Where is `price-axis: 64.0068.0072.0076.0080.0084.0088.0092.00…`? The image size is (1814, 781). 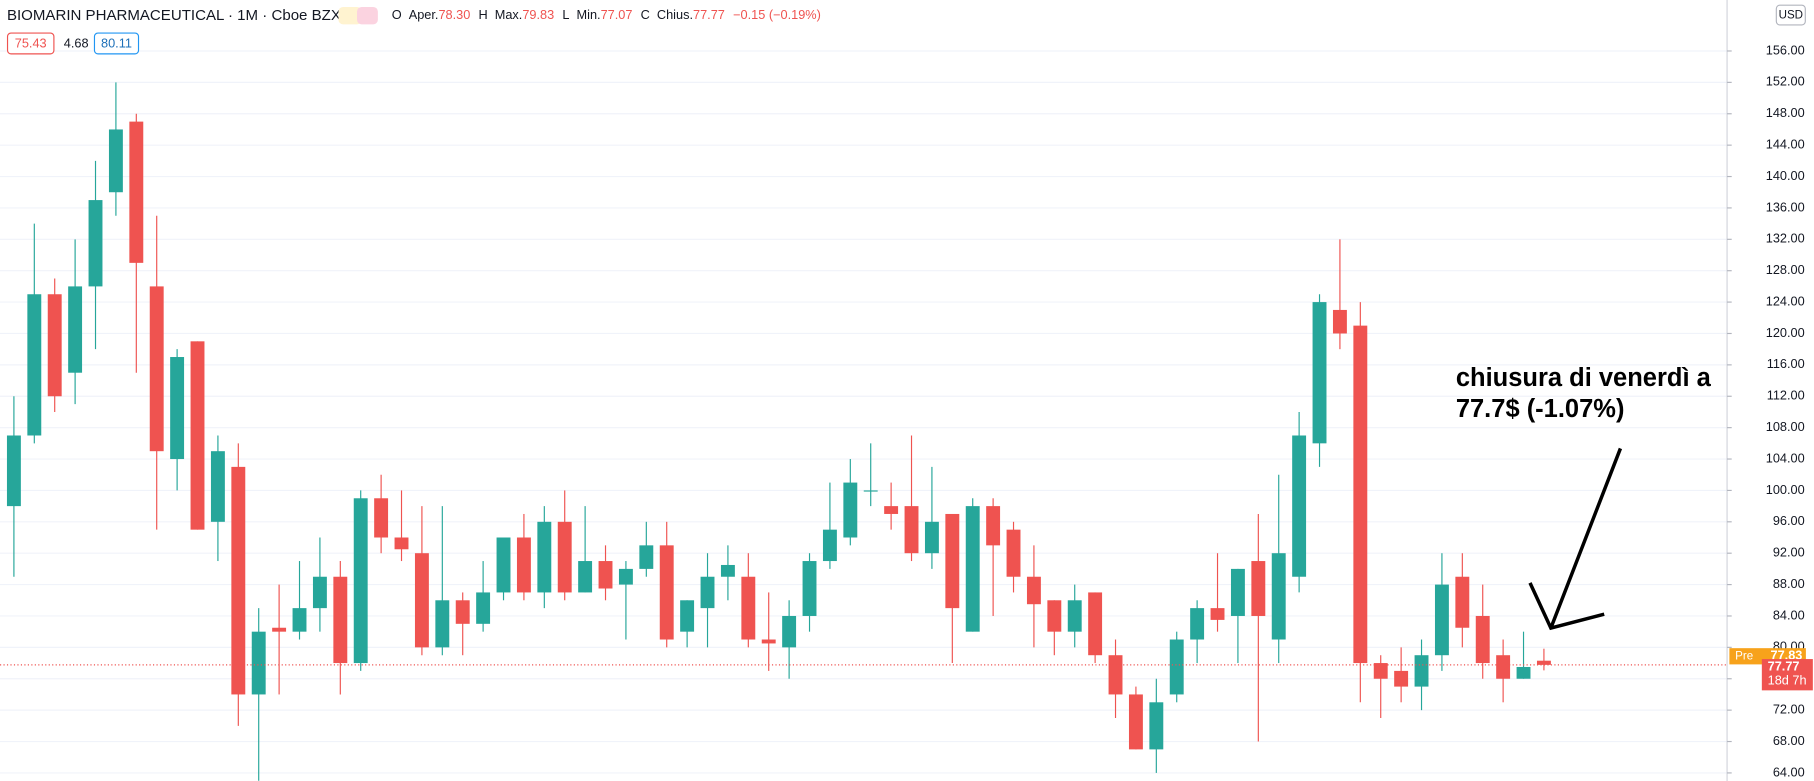
price-axis: 64.0068.0072.0076.0080.0084.0088.0092.00… is located at coordinates (1766, 410).